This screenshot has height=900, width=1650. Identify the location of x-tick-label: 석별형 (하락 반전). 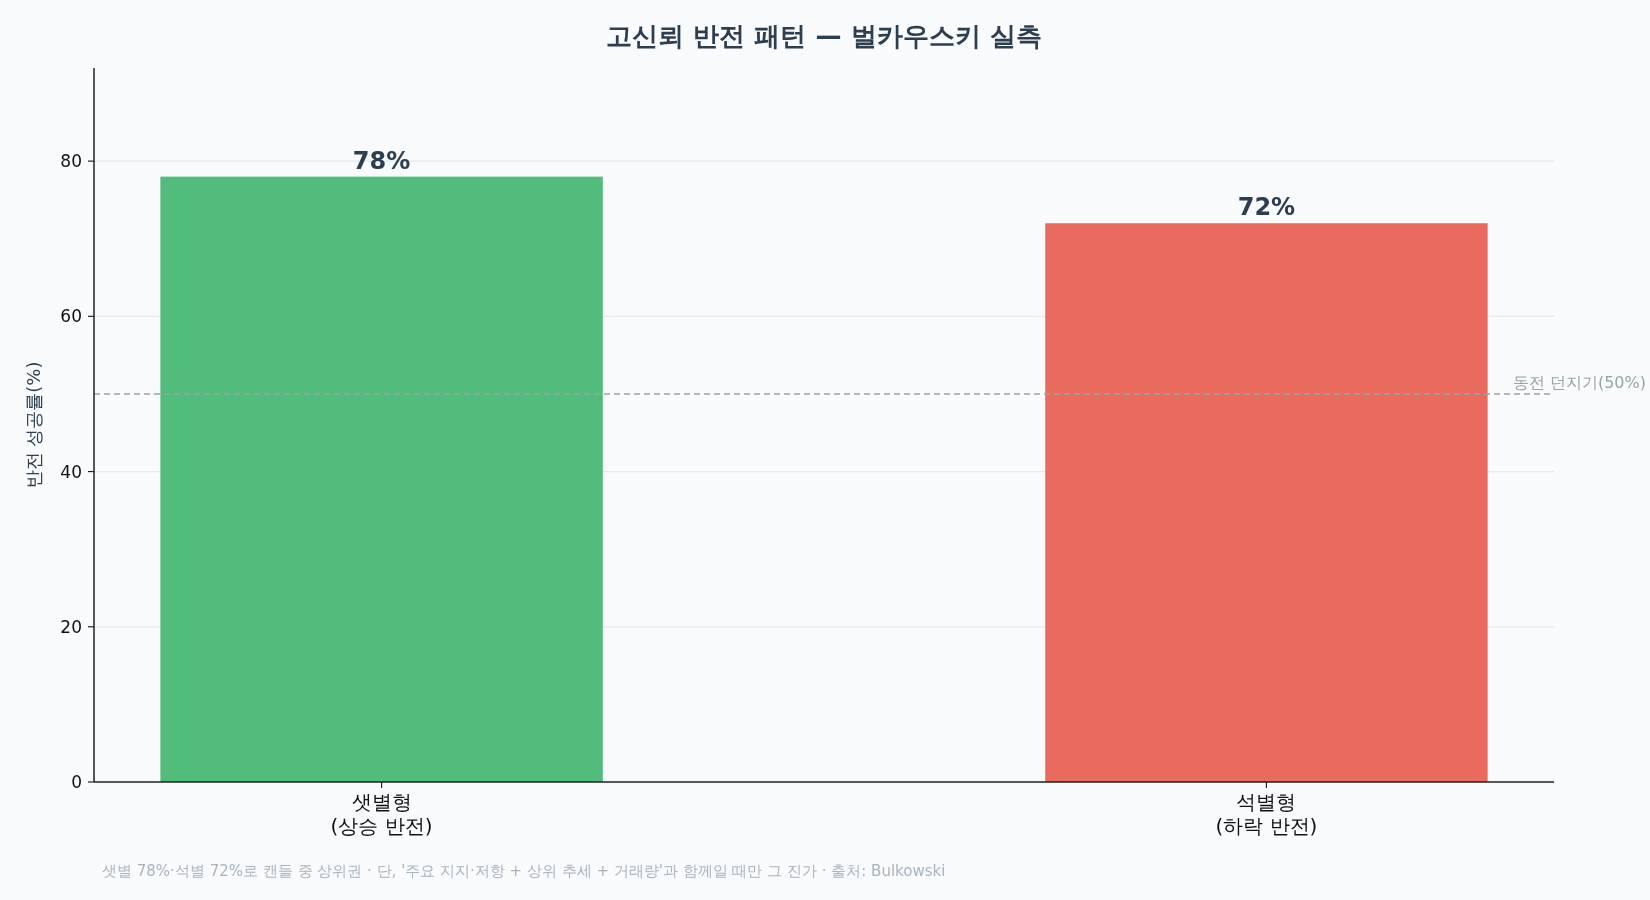
(1266, 814).